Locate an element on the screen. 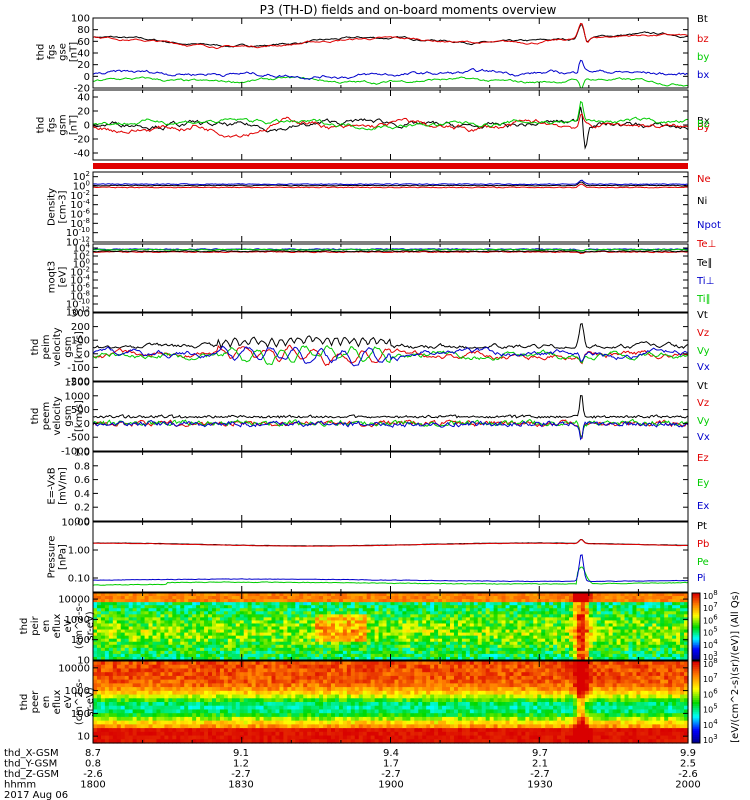  y-axis-label: peem is located at coordinates (46, 416).